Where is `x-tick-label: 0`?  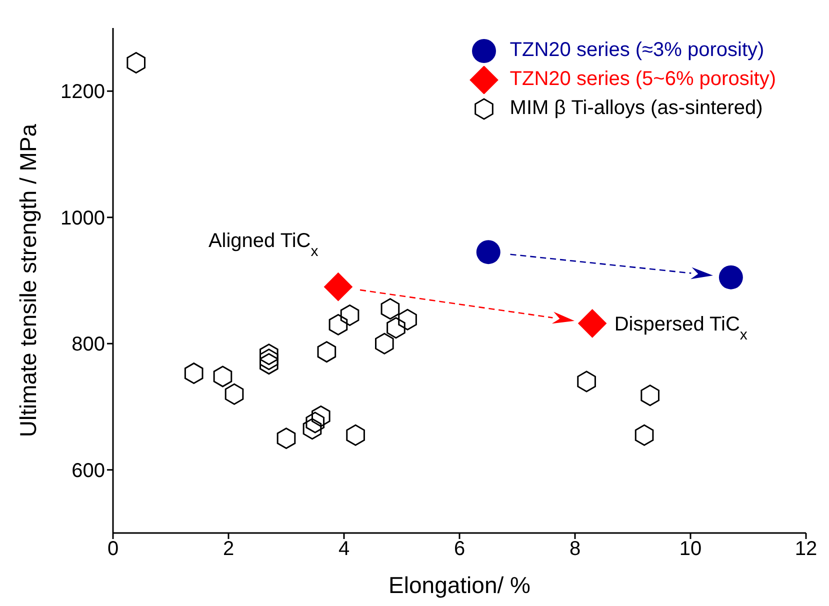
x-tick-label: 0 is located at coordinates (113, 549).